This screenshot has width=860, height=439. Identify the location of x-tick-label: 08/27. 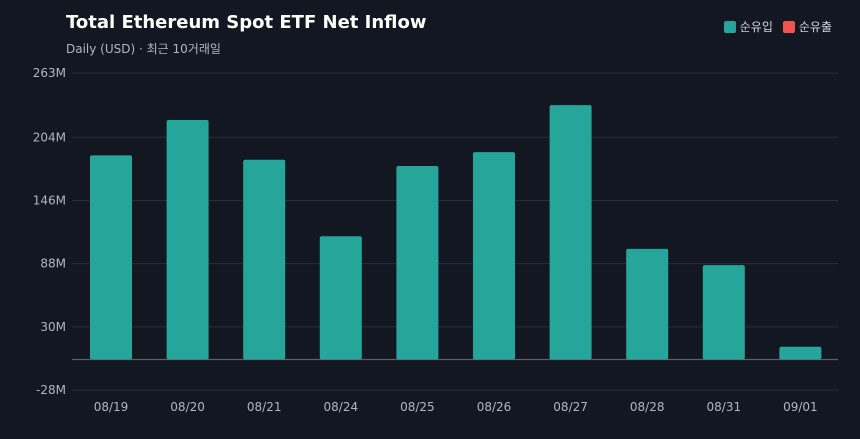
(570, 407).